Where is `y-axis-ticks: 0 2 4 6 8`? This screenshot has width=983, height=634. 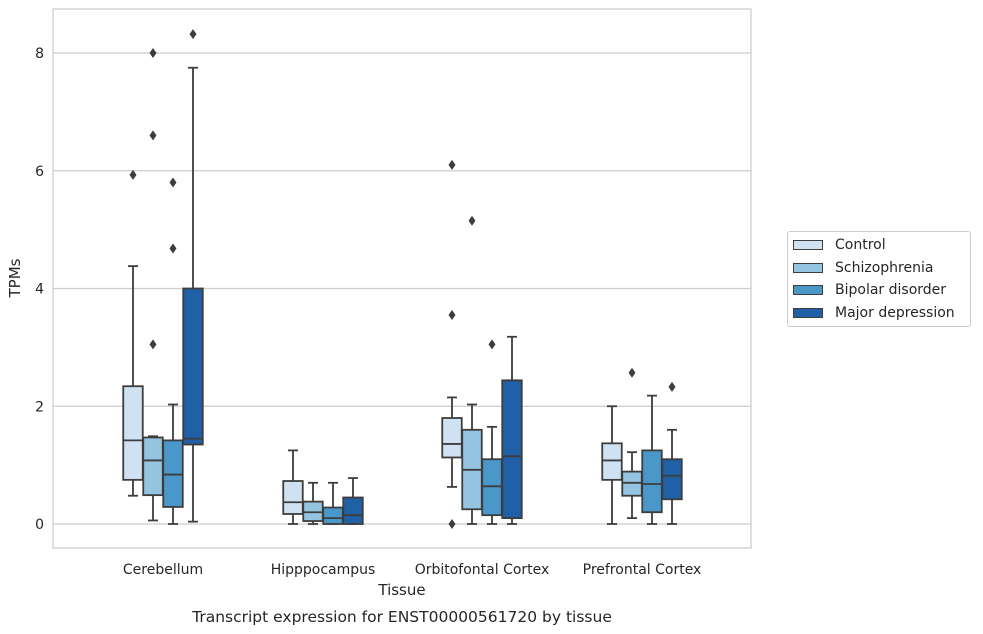 y-axis-ticks: 0 2 4 6 8 is located at coordinates (39, 289).